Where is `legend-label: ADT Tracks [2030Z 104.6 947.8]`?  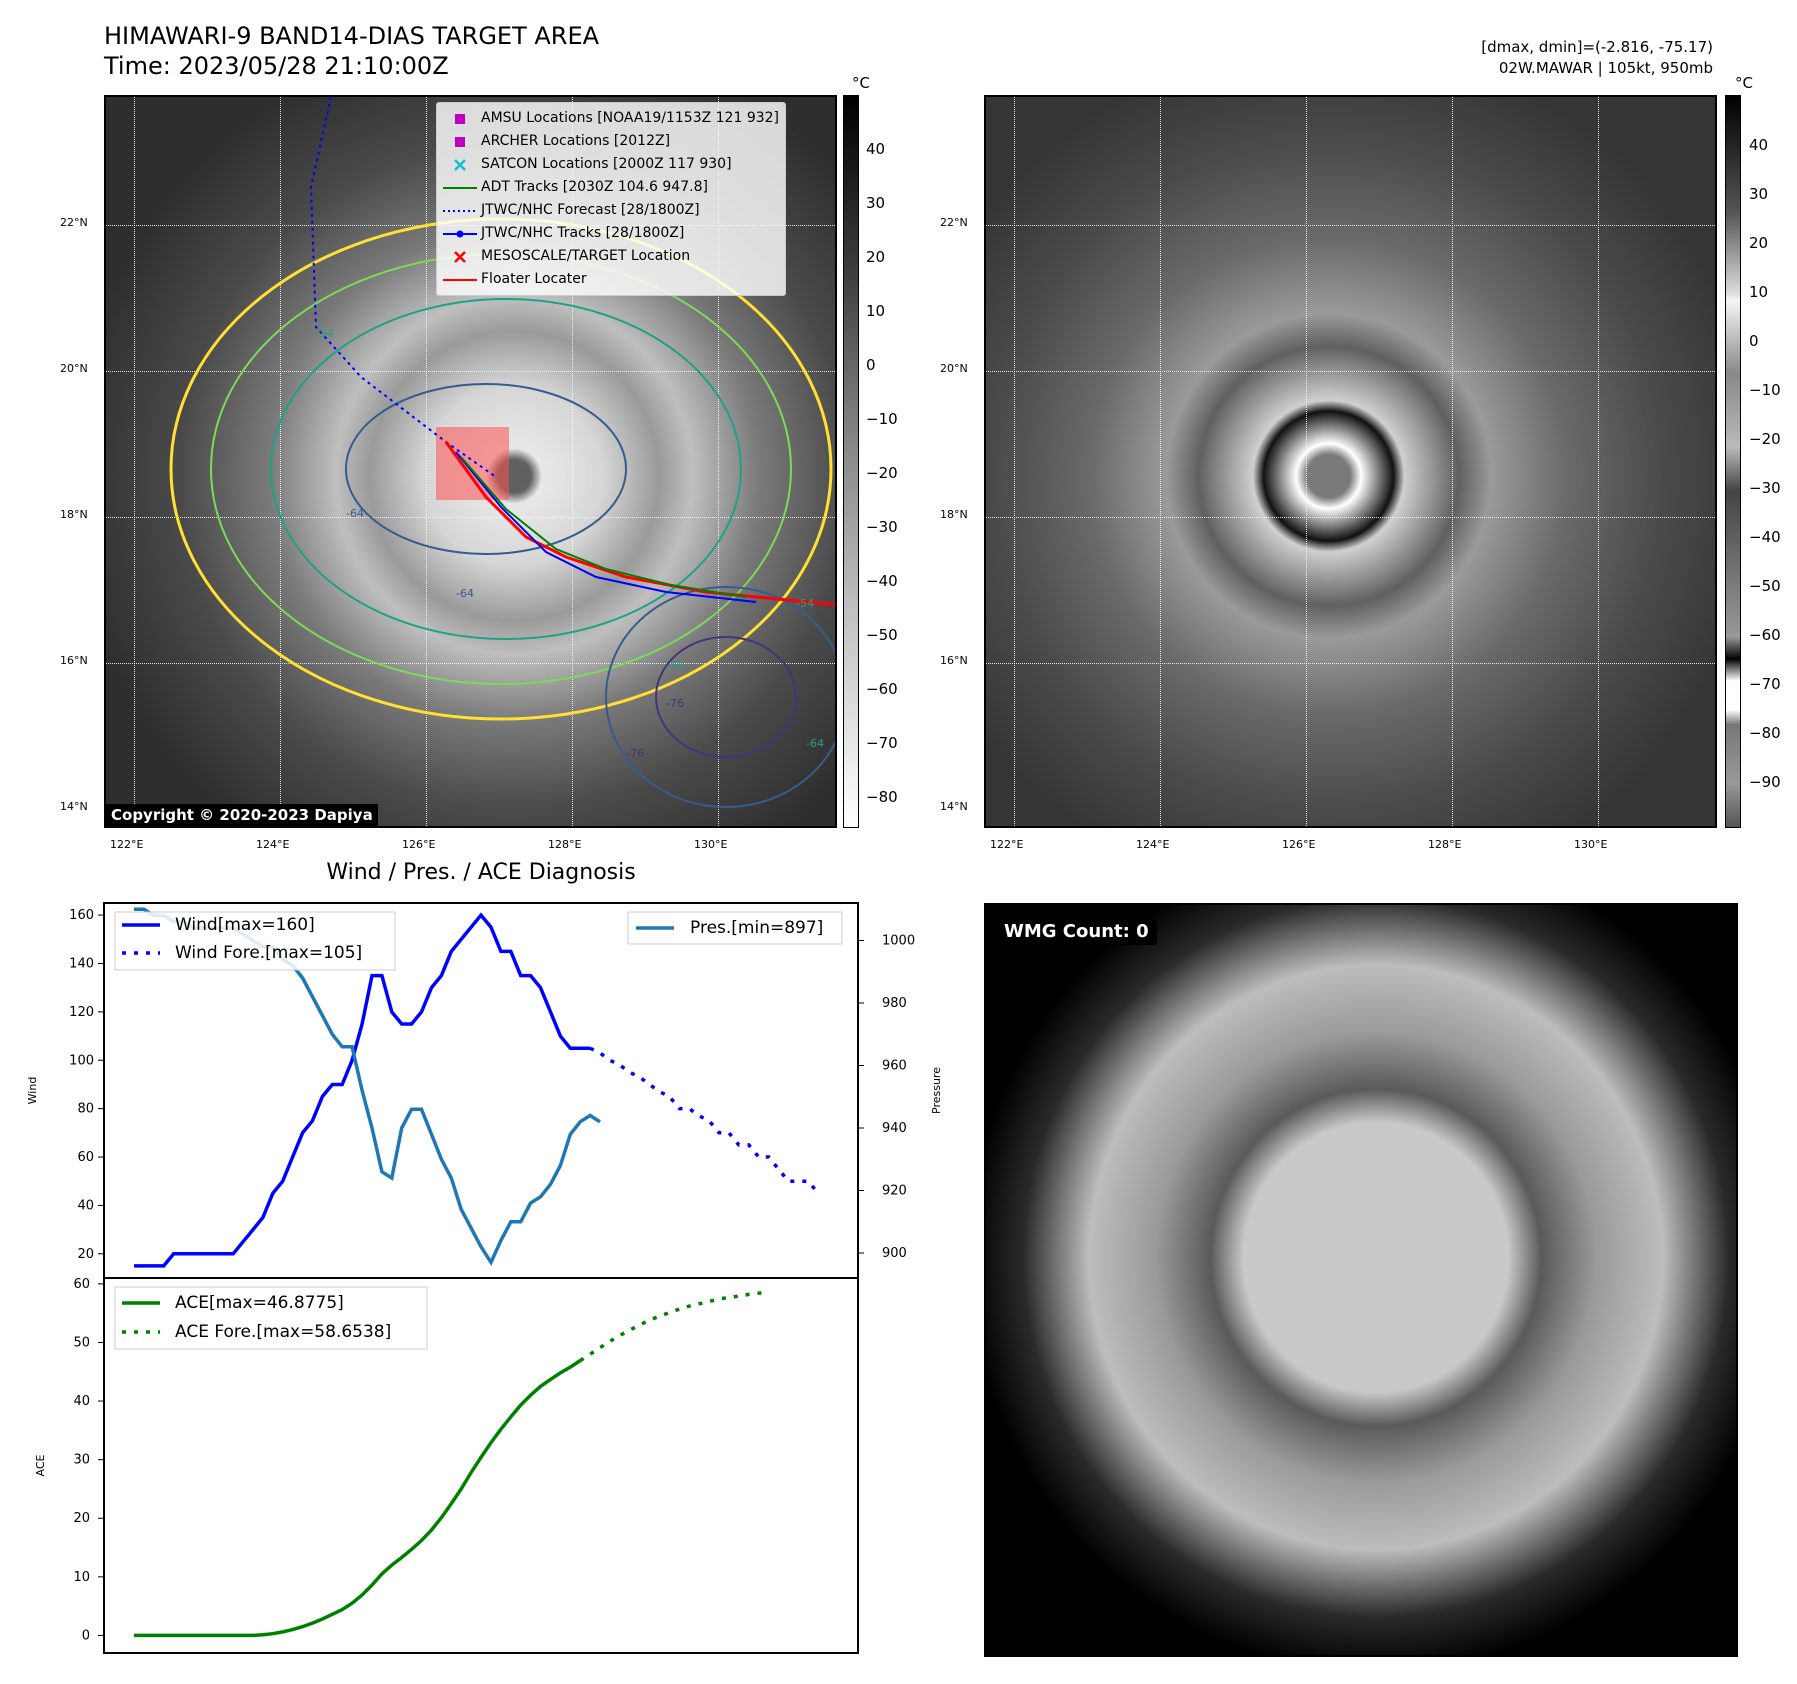
legend-label: ADT Tracks [2030Z 104.6 947.8] is located at coordinates (594, 187).